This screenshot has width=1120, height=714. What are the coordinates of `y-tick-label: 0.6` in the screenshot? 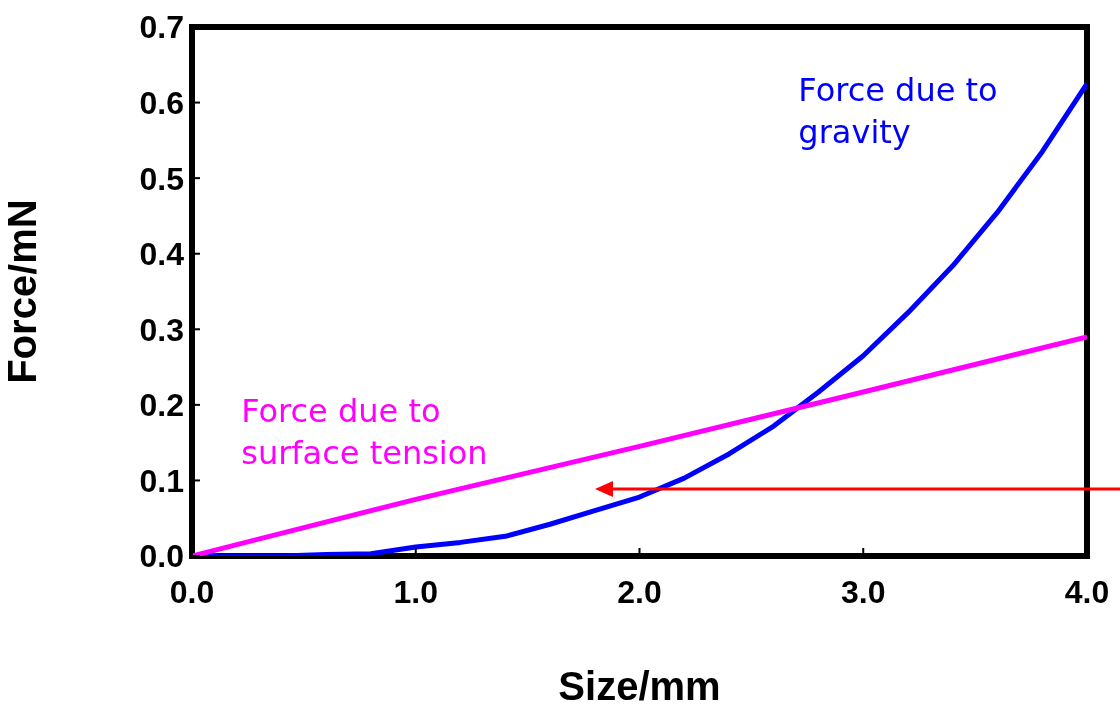 It's located at (161, 102).